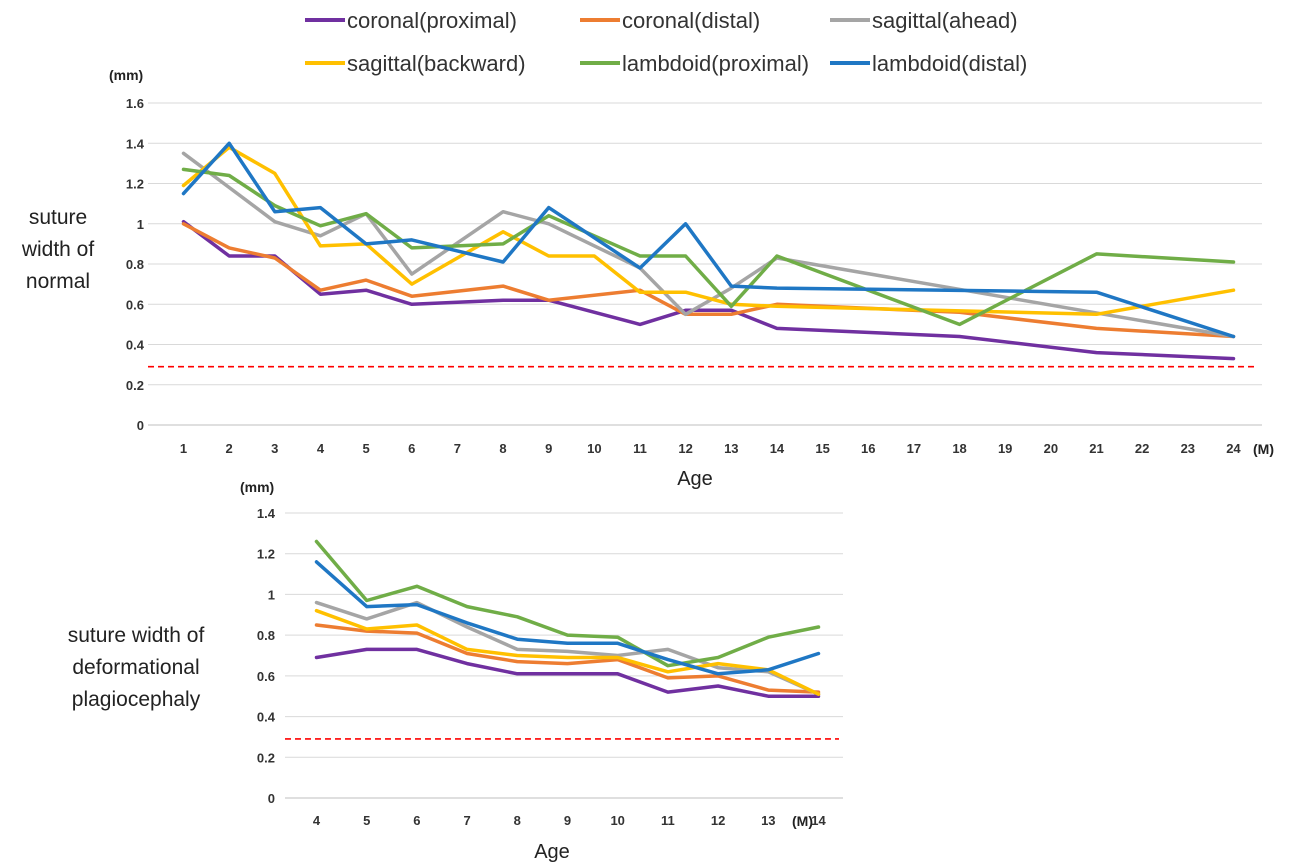  I want to click on x-tick-label: 18, so click(959, 448).